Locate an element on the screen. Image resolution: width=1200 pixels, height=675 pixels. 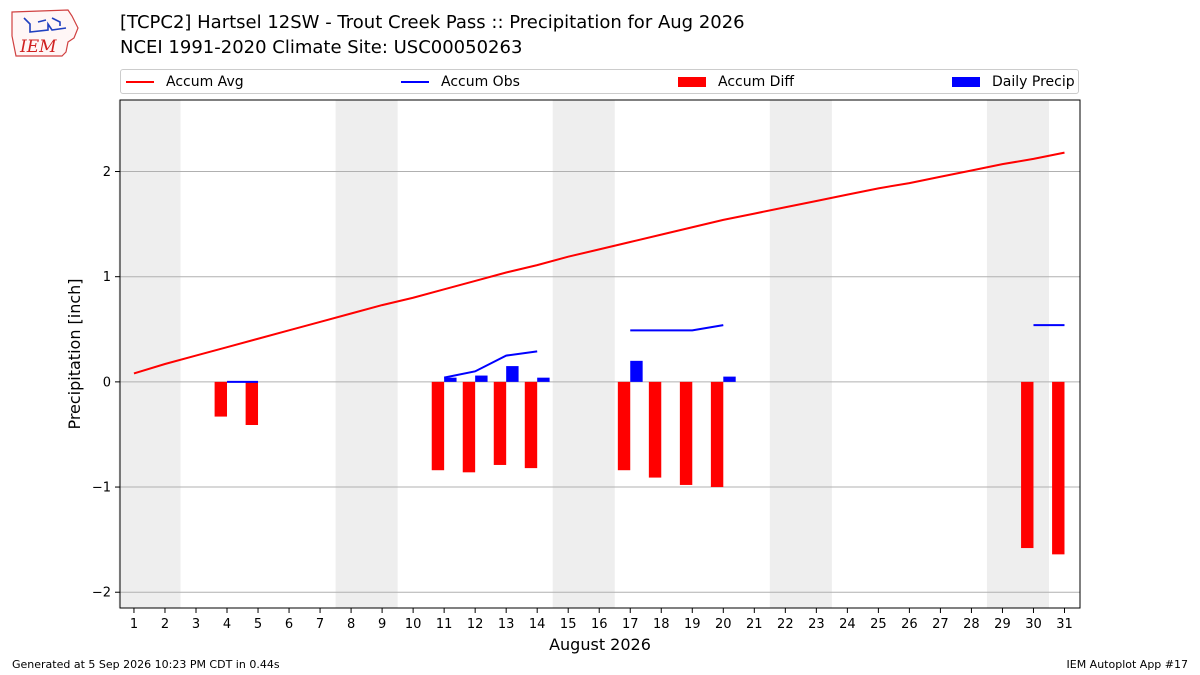
x-tick-label: 18 is located at coordinates (661, 624).